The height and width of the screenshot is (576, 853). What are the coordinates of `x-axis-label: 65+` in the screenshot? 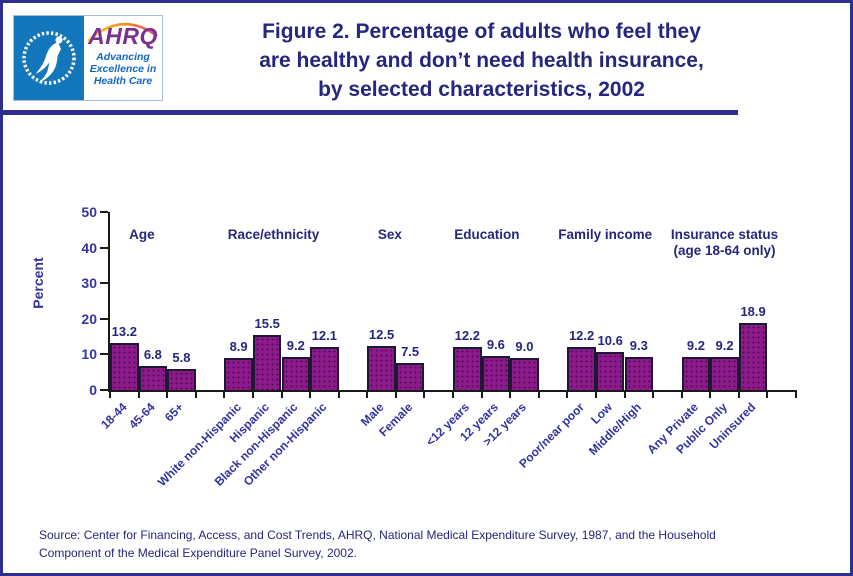 It's located at (174, 412).